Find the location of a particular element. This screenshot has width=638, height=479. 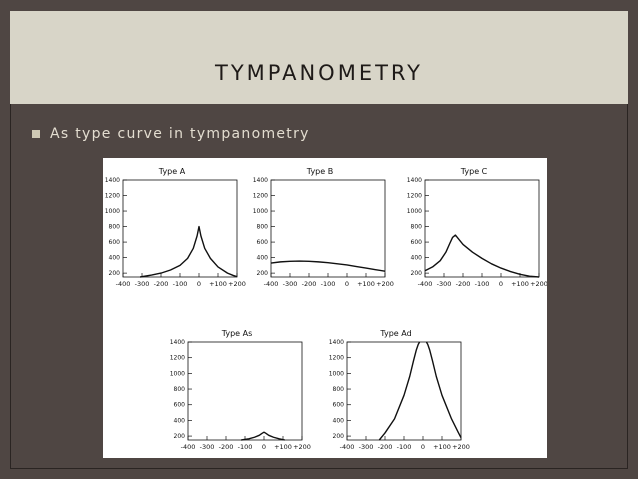

chart-title: Type B is located at coordinates (319, 171).